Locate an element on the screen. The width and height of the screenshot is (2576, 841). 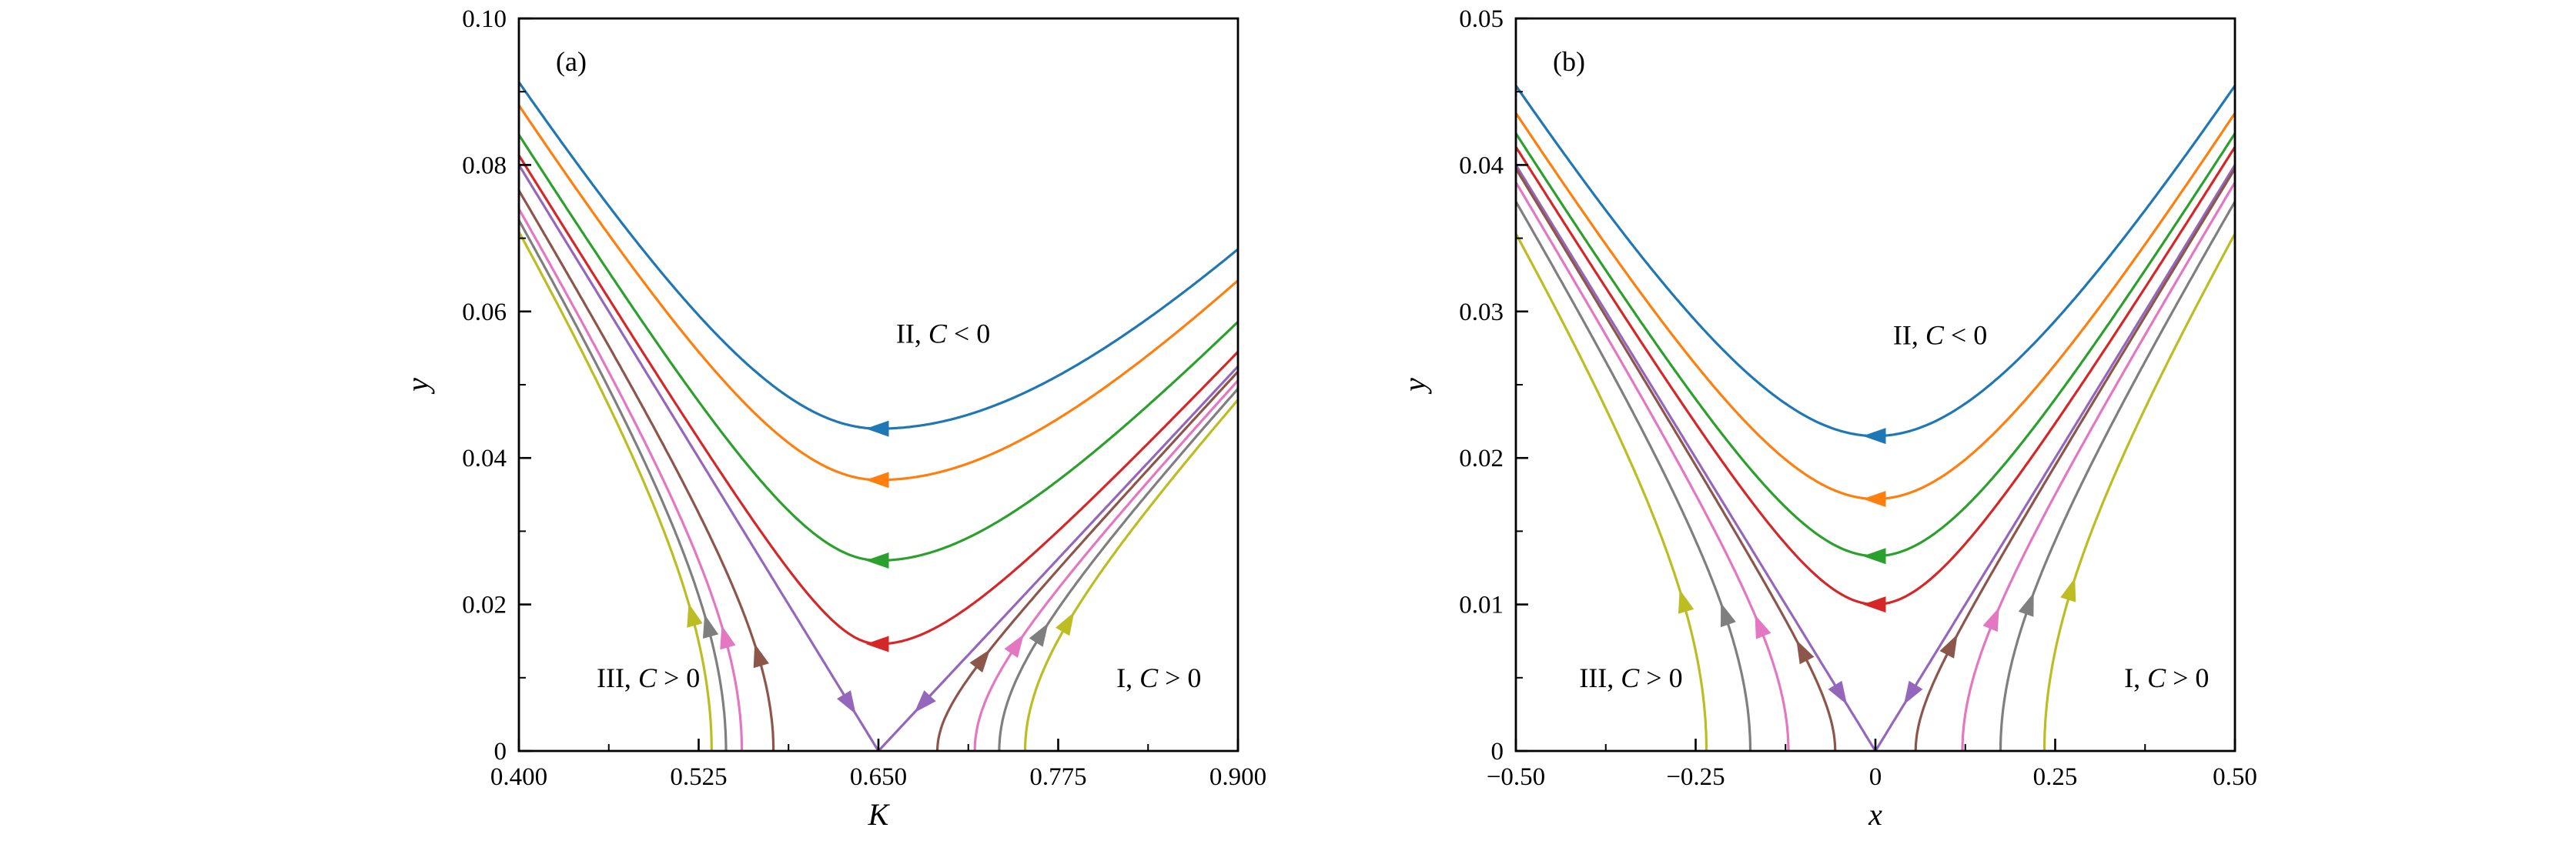
trajectory-pink-left is located at coordinates (632, 478).